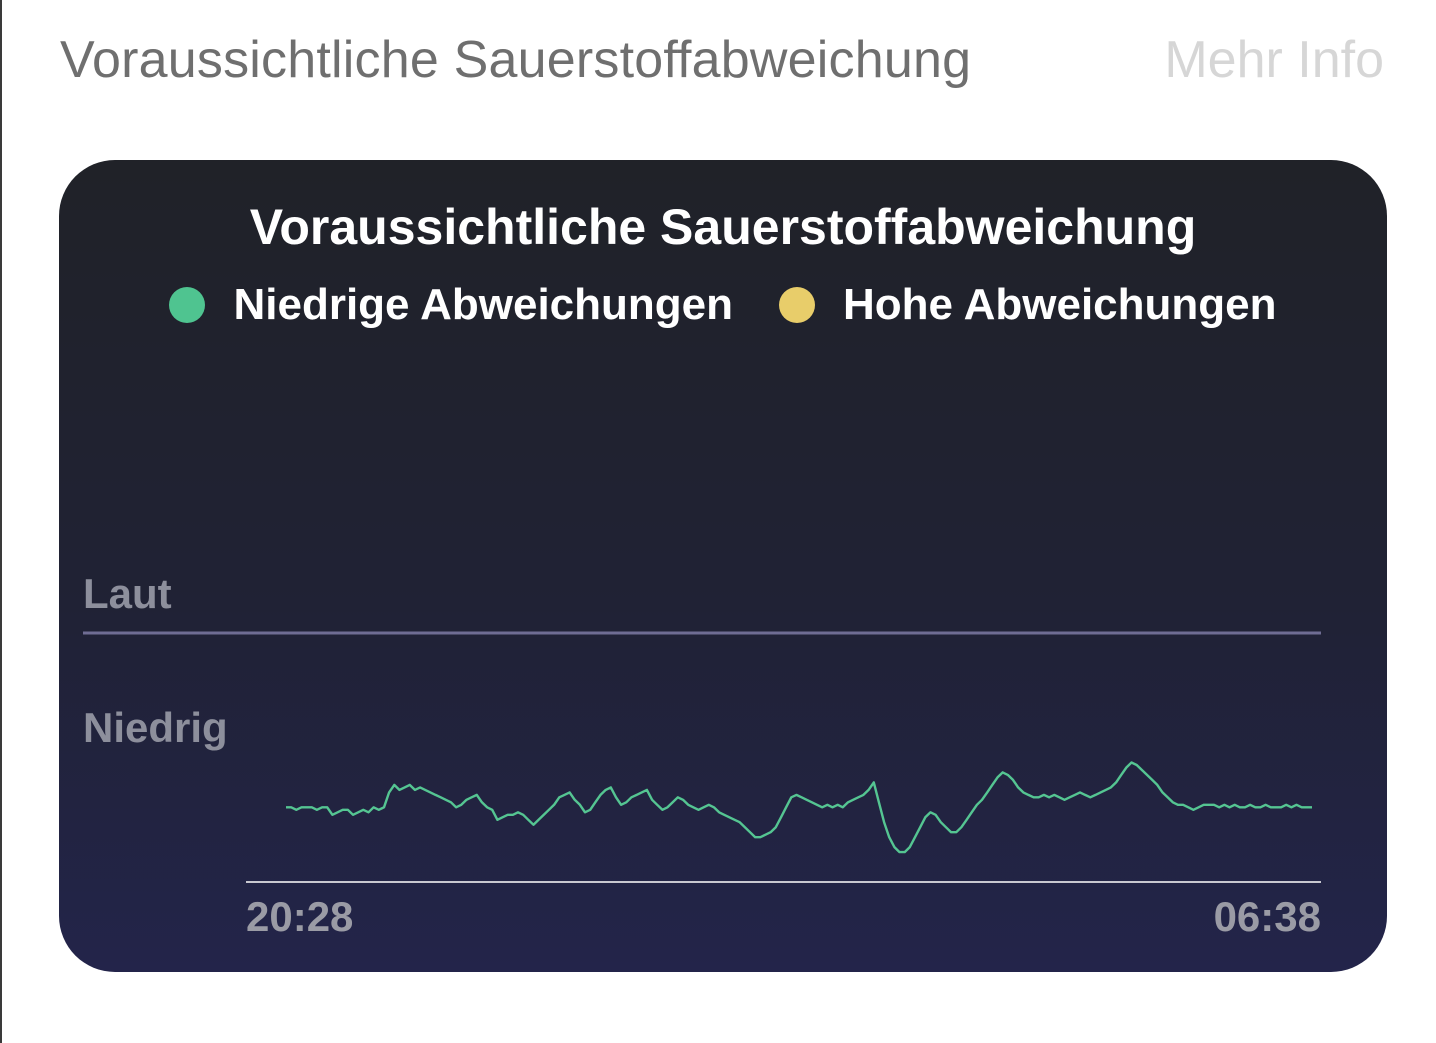 This screenshot has width=1436, height=1043. Describe the element at coordinates (299, 916) in the screenshot. I see `x-tick-start: 20:28` at that location.